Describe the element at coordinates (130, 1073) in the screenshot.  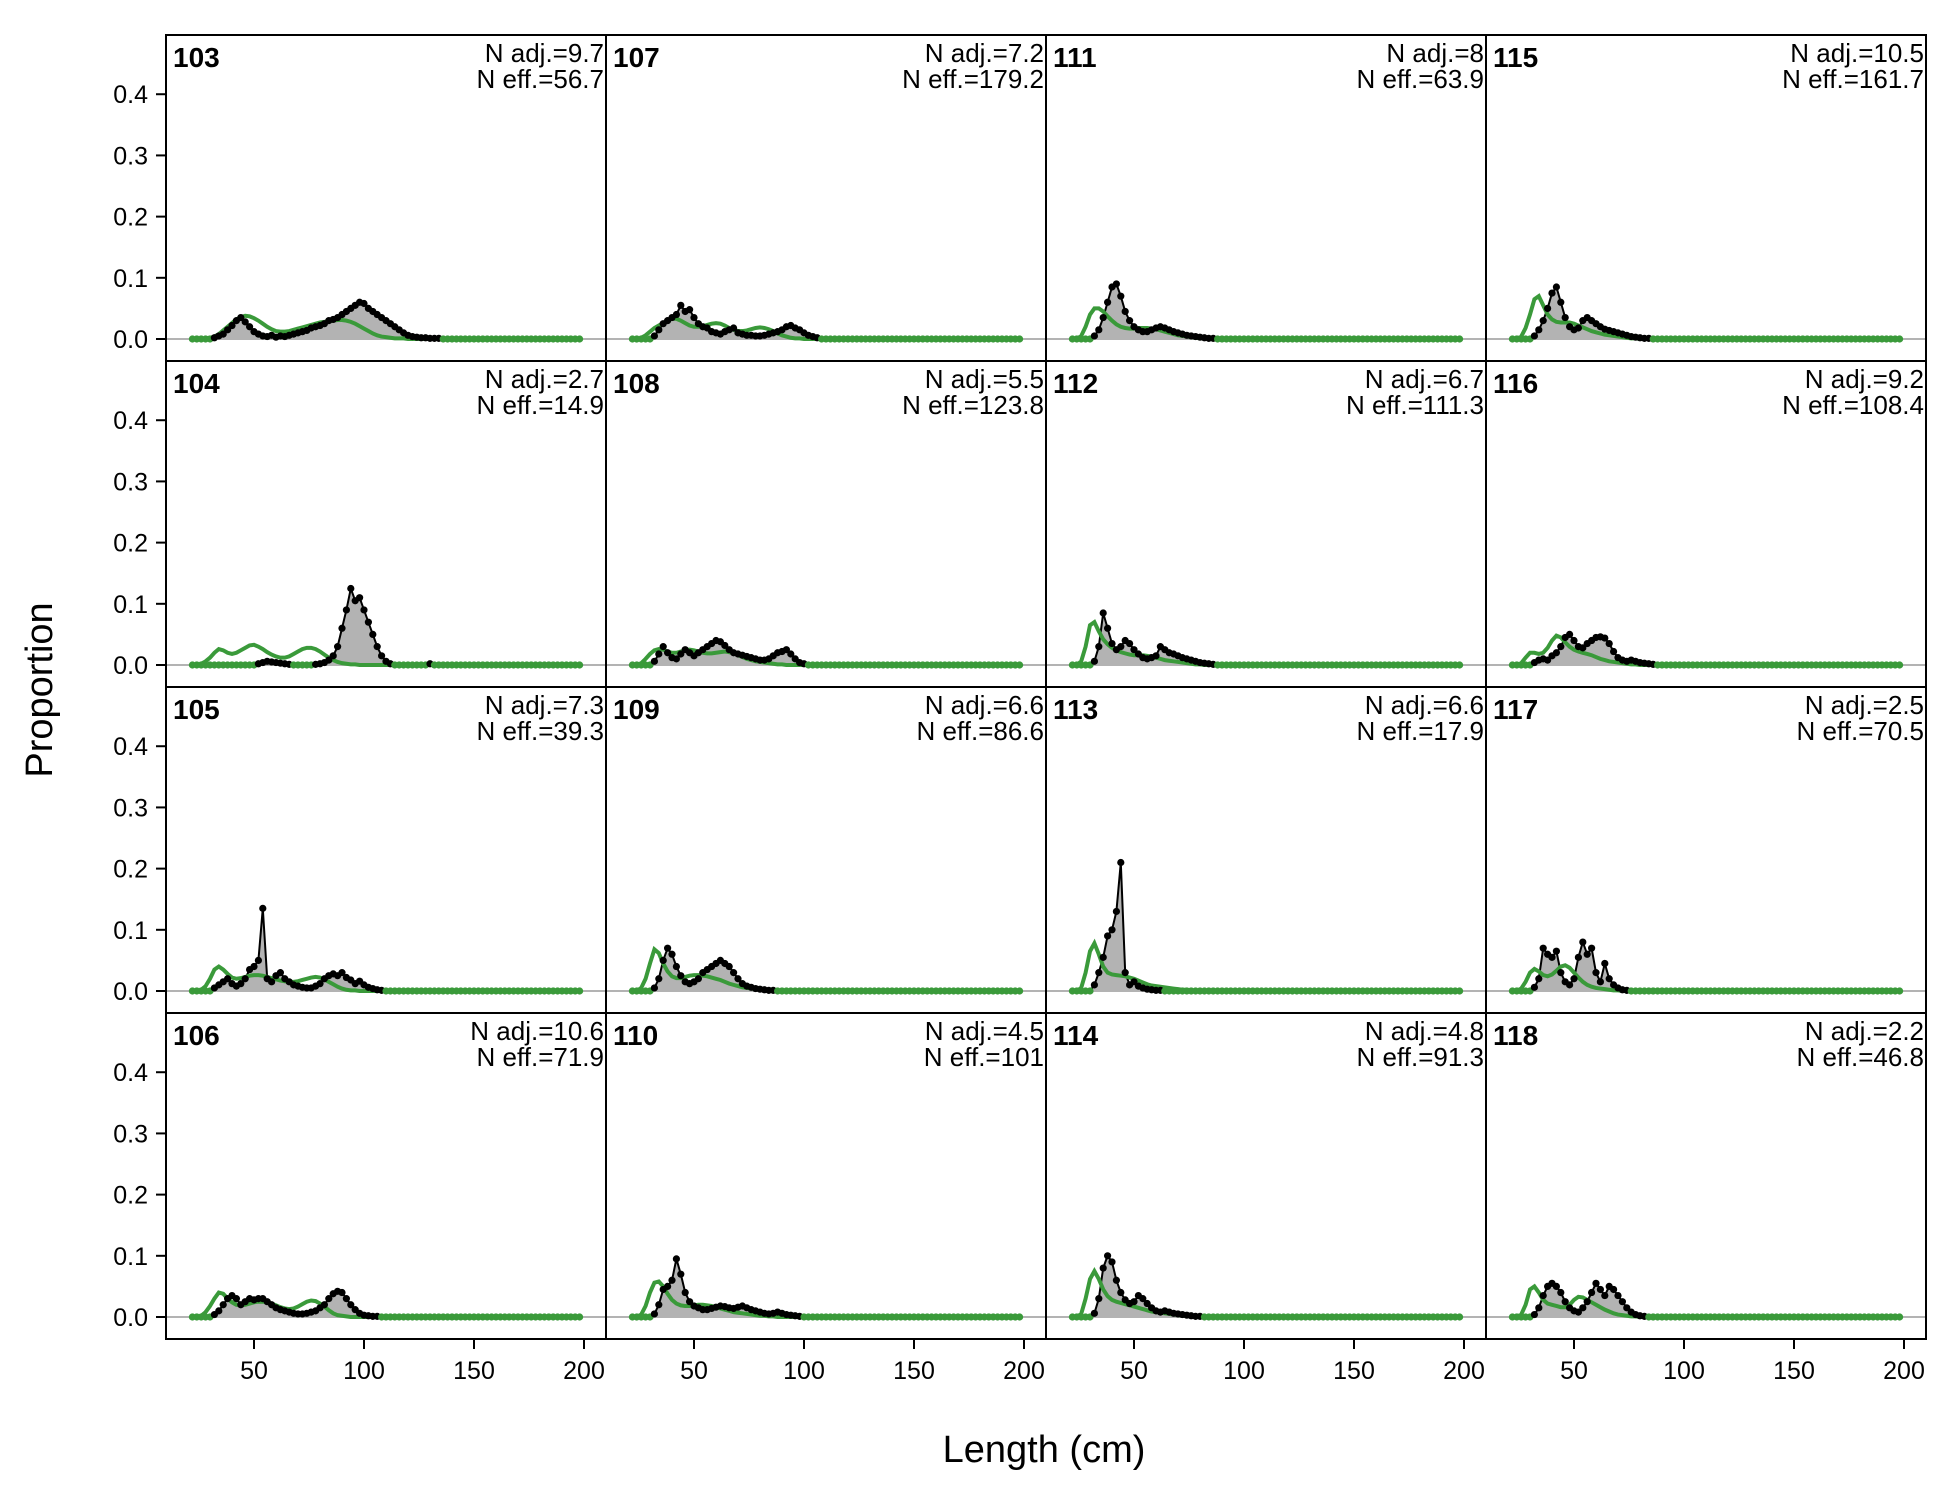
I see `y-tick-label: 0.4` at that location.